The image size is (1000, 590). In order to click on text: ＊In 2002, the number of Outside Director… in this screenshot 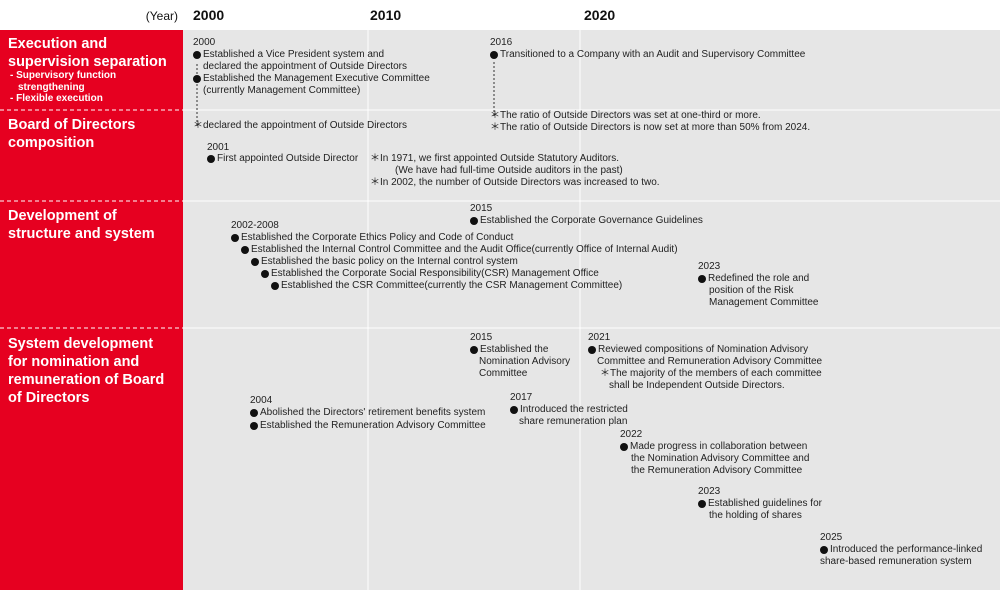, I will do `click(515, 182)`.